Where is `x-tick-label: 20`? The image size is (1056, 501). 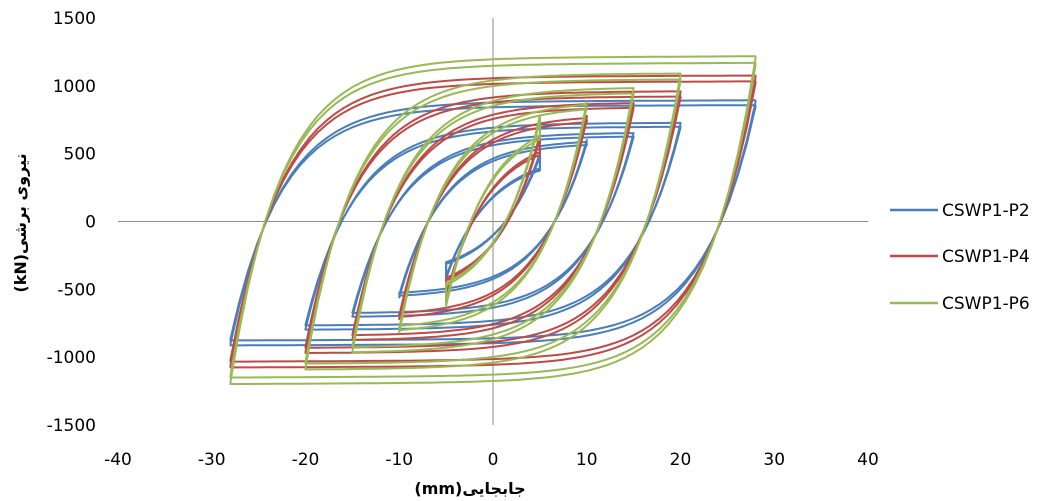
x-tick-label: 20 is located at coordinates (681, 460).